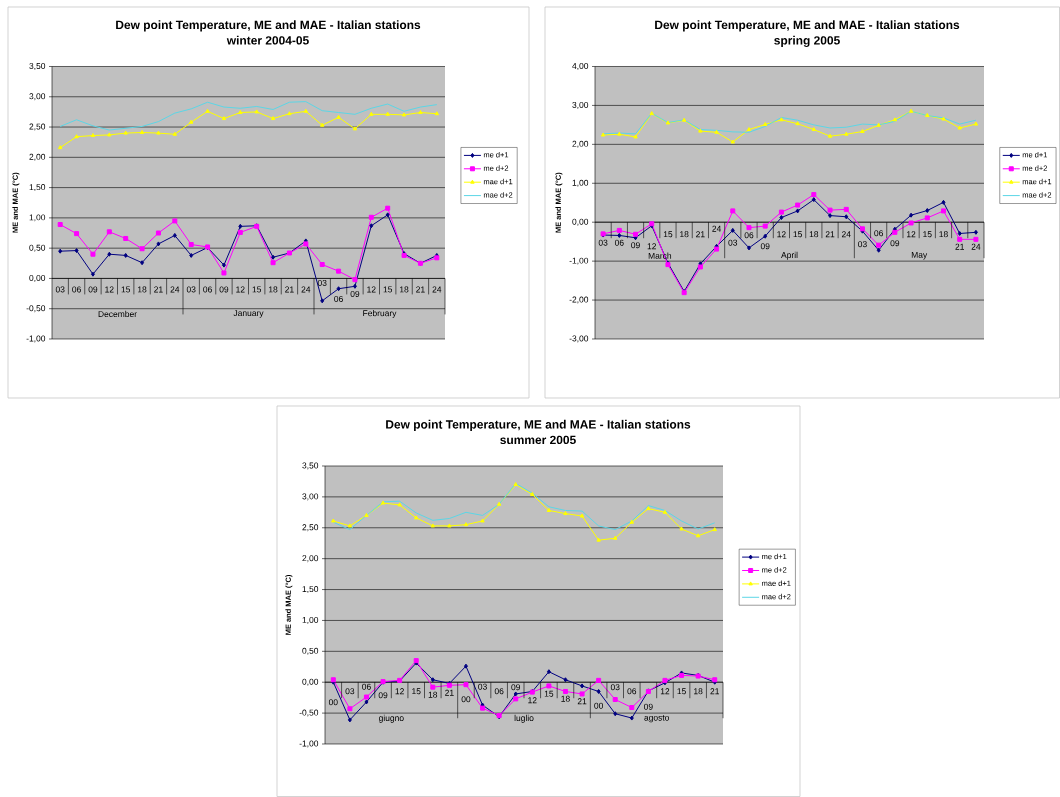  Describe the element at coordinates (380, 313) in the screenshot. I see `annotation: February` at that location.